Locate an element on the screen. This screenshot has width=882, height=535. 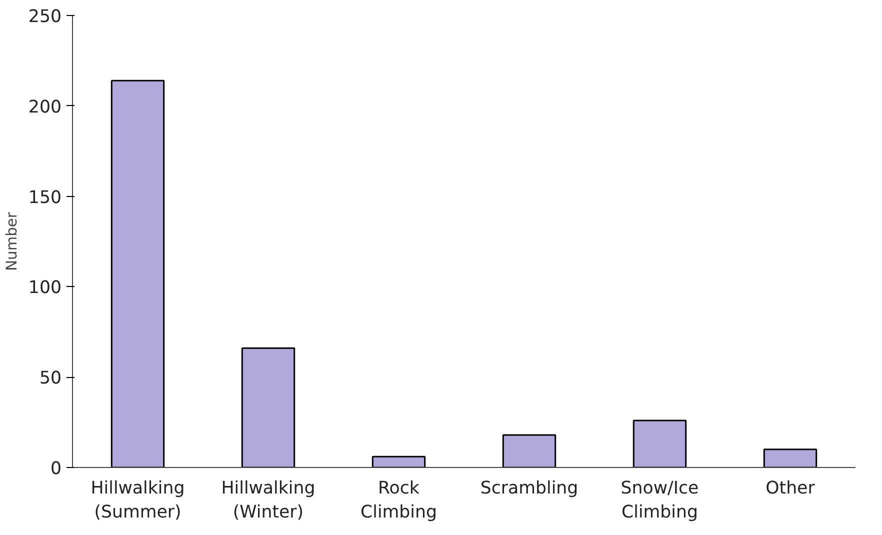
y-tick-label: 150 is located at coordinates (45, 198).